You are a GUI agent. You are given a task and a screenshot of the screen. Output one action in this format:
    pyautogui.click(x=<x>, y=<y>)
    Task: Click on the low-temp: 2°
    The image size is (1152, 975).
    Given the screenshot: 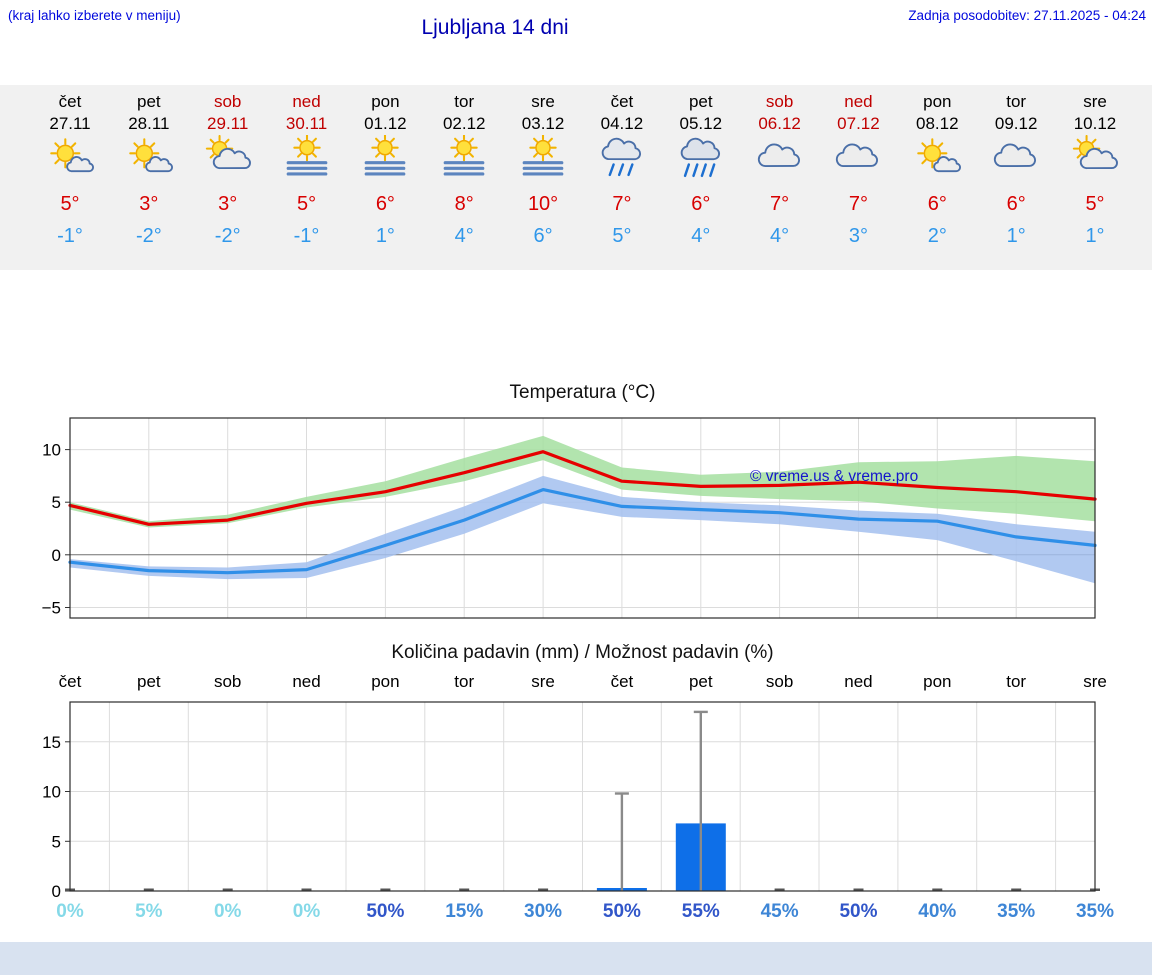 What is the action you would take?
    pyautogui.click(x=937, y=236)
    